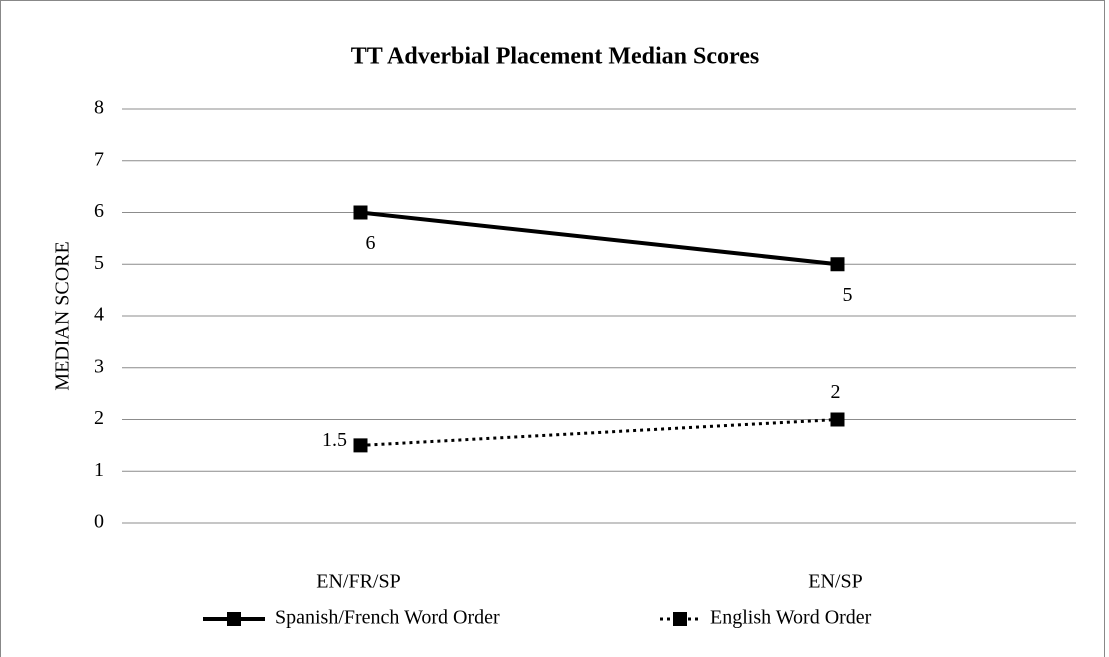 Image resolution: width=1109 pixels, height=657 pixels. Describe the element at coordinates (99, 366) in the screenshot. I see `y-tick-label: 3` at that location.